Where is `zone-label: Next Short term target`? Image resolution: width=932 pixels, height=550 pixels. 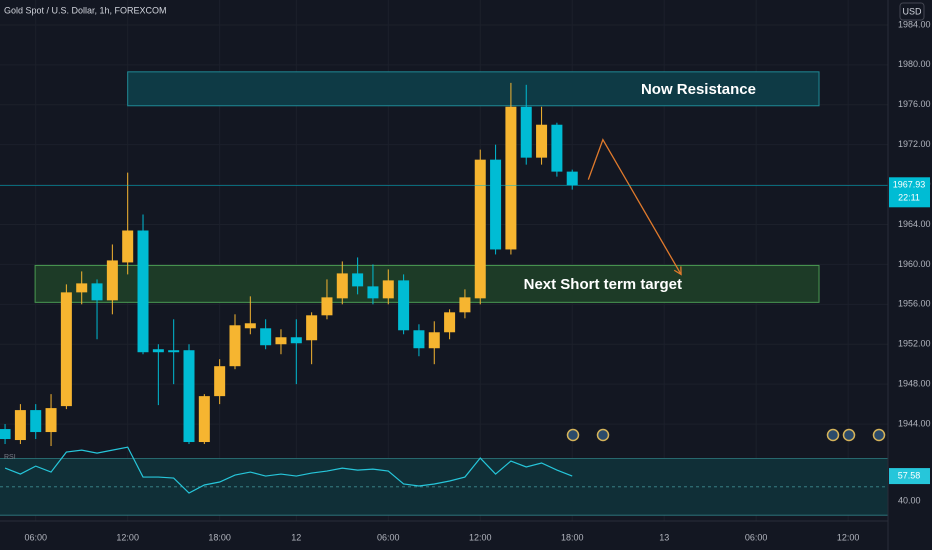 zone-label: Next Short term target is located at coordinates (603, 284).